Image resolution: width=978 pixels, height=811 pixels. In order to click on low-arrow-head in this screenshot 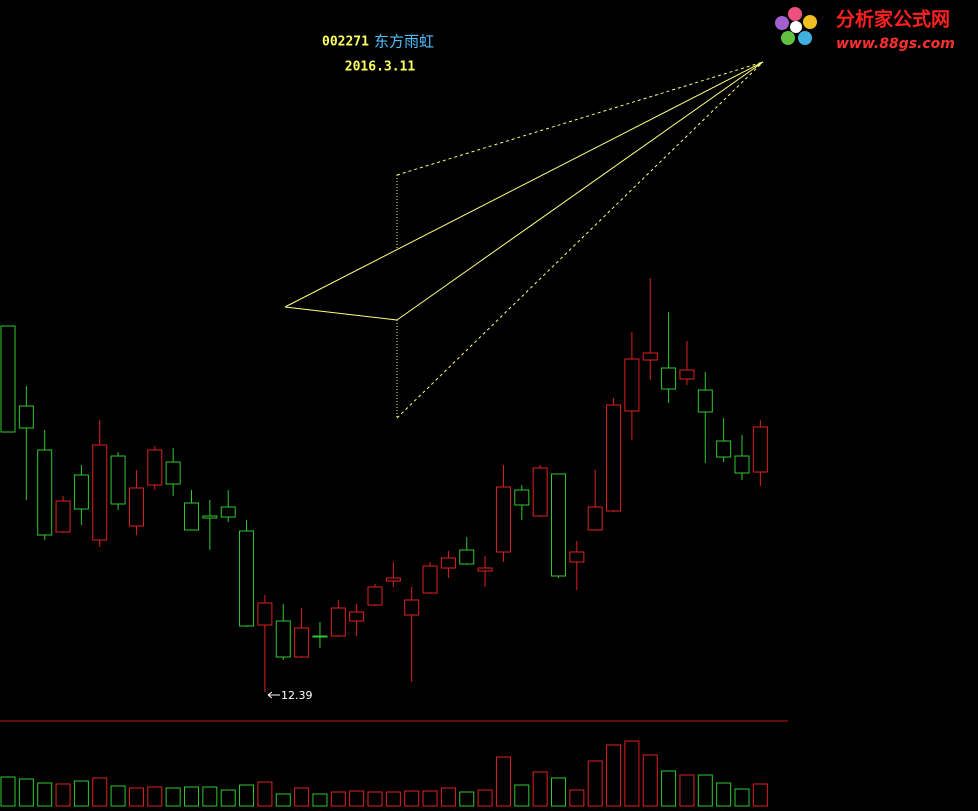, I will do `click(270, 695)`.